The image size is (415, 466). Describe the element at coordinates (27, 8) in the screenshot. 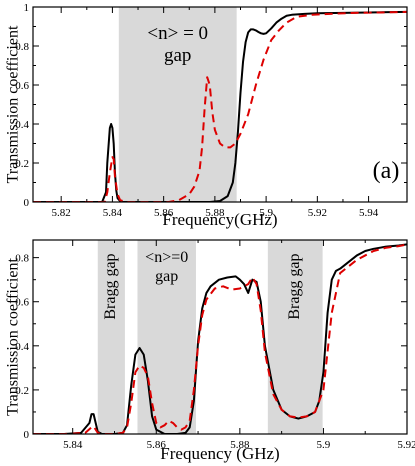

I see `y-tick-label: 1` at that location.